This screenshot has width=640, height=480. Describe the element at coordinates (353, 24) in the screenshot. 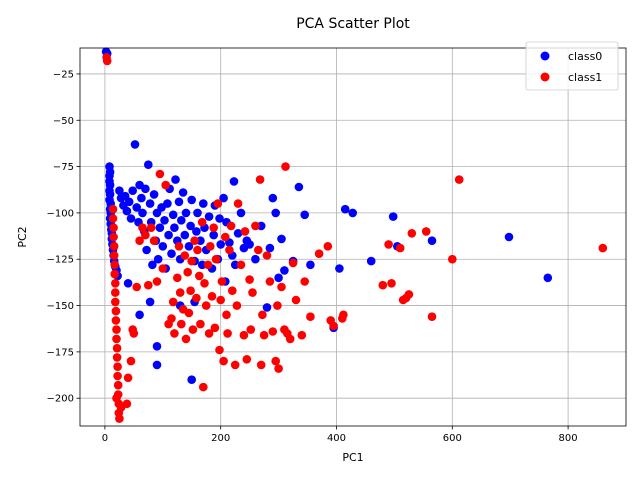

I see `chart-title: PCA Scatter Plot` at that location.